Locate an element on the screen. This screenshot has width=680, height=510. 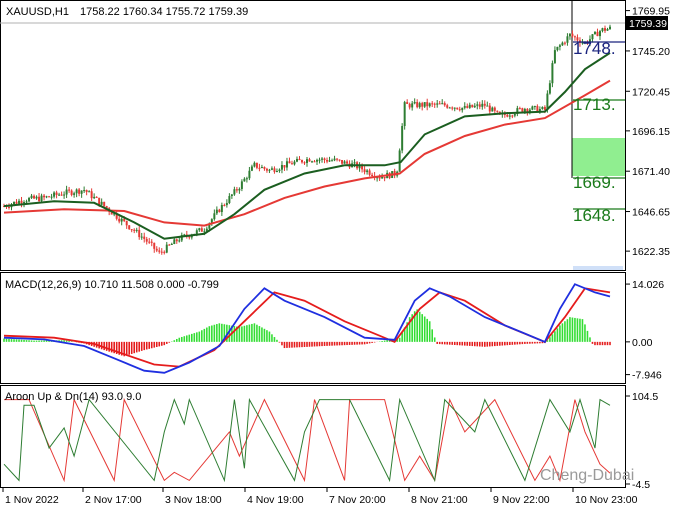
aroon-axis: 104.5 -4.5 is located at coordinates (642, 441).